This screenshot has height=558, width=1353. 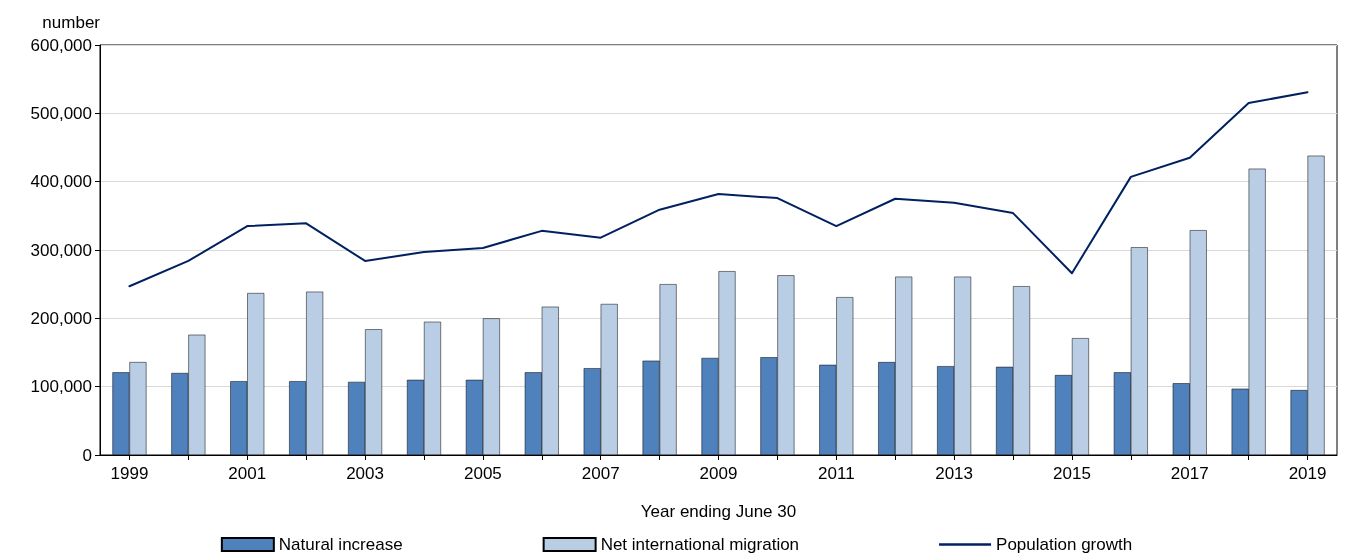 What do you see at coordinates (61, 45) in the screenshot?
I see `y-tick-label: 600,000` at bounding box center [61, 45].